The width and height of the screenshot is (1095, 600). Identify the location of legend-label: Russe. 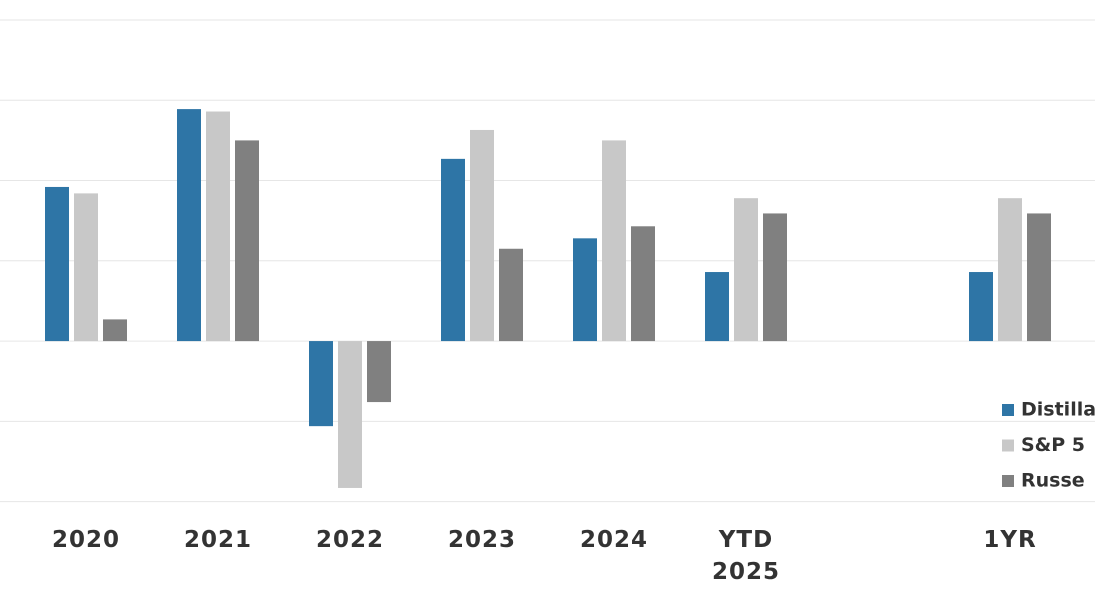
(1053, 481).